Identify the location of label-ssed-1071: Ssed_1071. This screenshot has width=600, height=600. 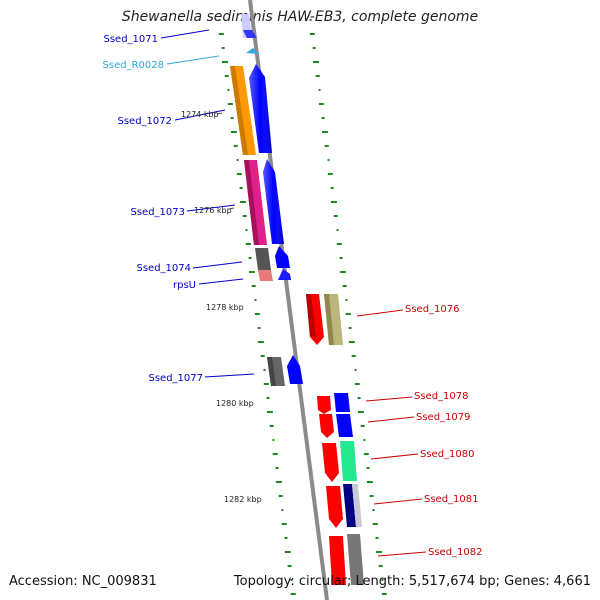
(130, 39).